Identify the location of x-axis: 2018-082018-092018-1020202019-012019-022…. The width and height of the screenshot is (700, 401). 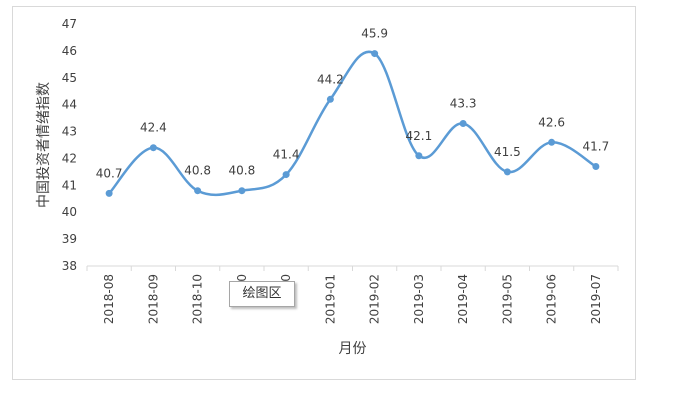
(352, 295).